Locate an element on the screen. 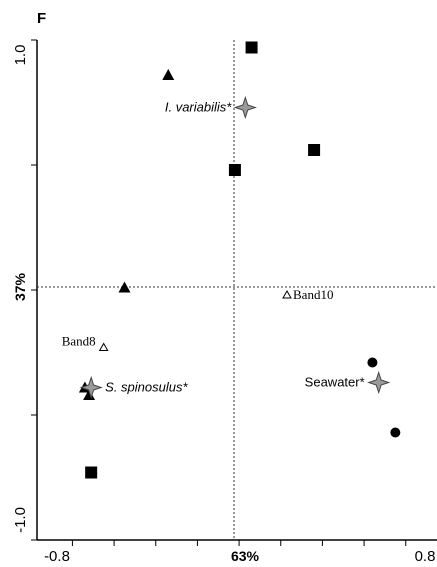  point-label: Seawater* is located at coordinates (335, 382).